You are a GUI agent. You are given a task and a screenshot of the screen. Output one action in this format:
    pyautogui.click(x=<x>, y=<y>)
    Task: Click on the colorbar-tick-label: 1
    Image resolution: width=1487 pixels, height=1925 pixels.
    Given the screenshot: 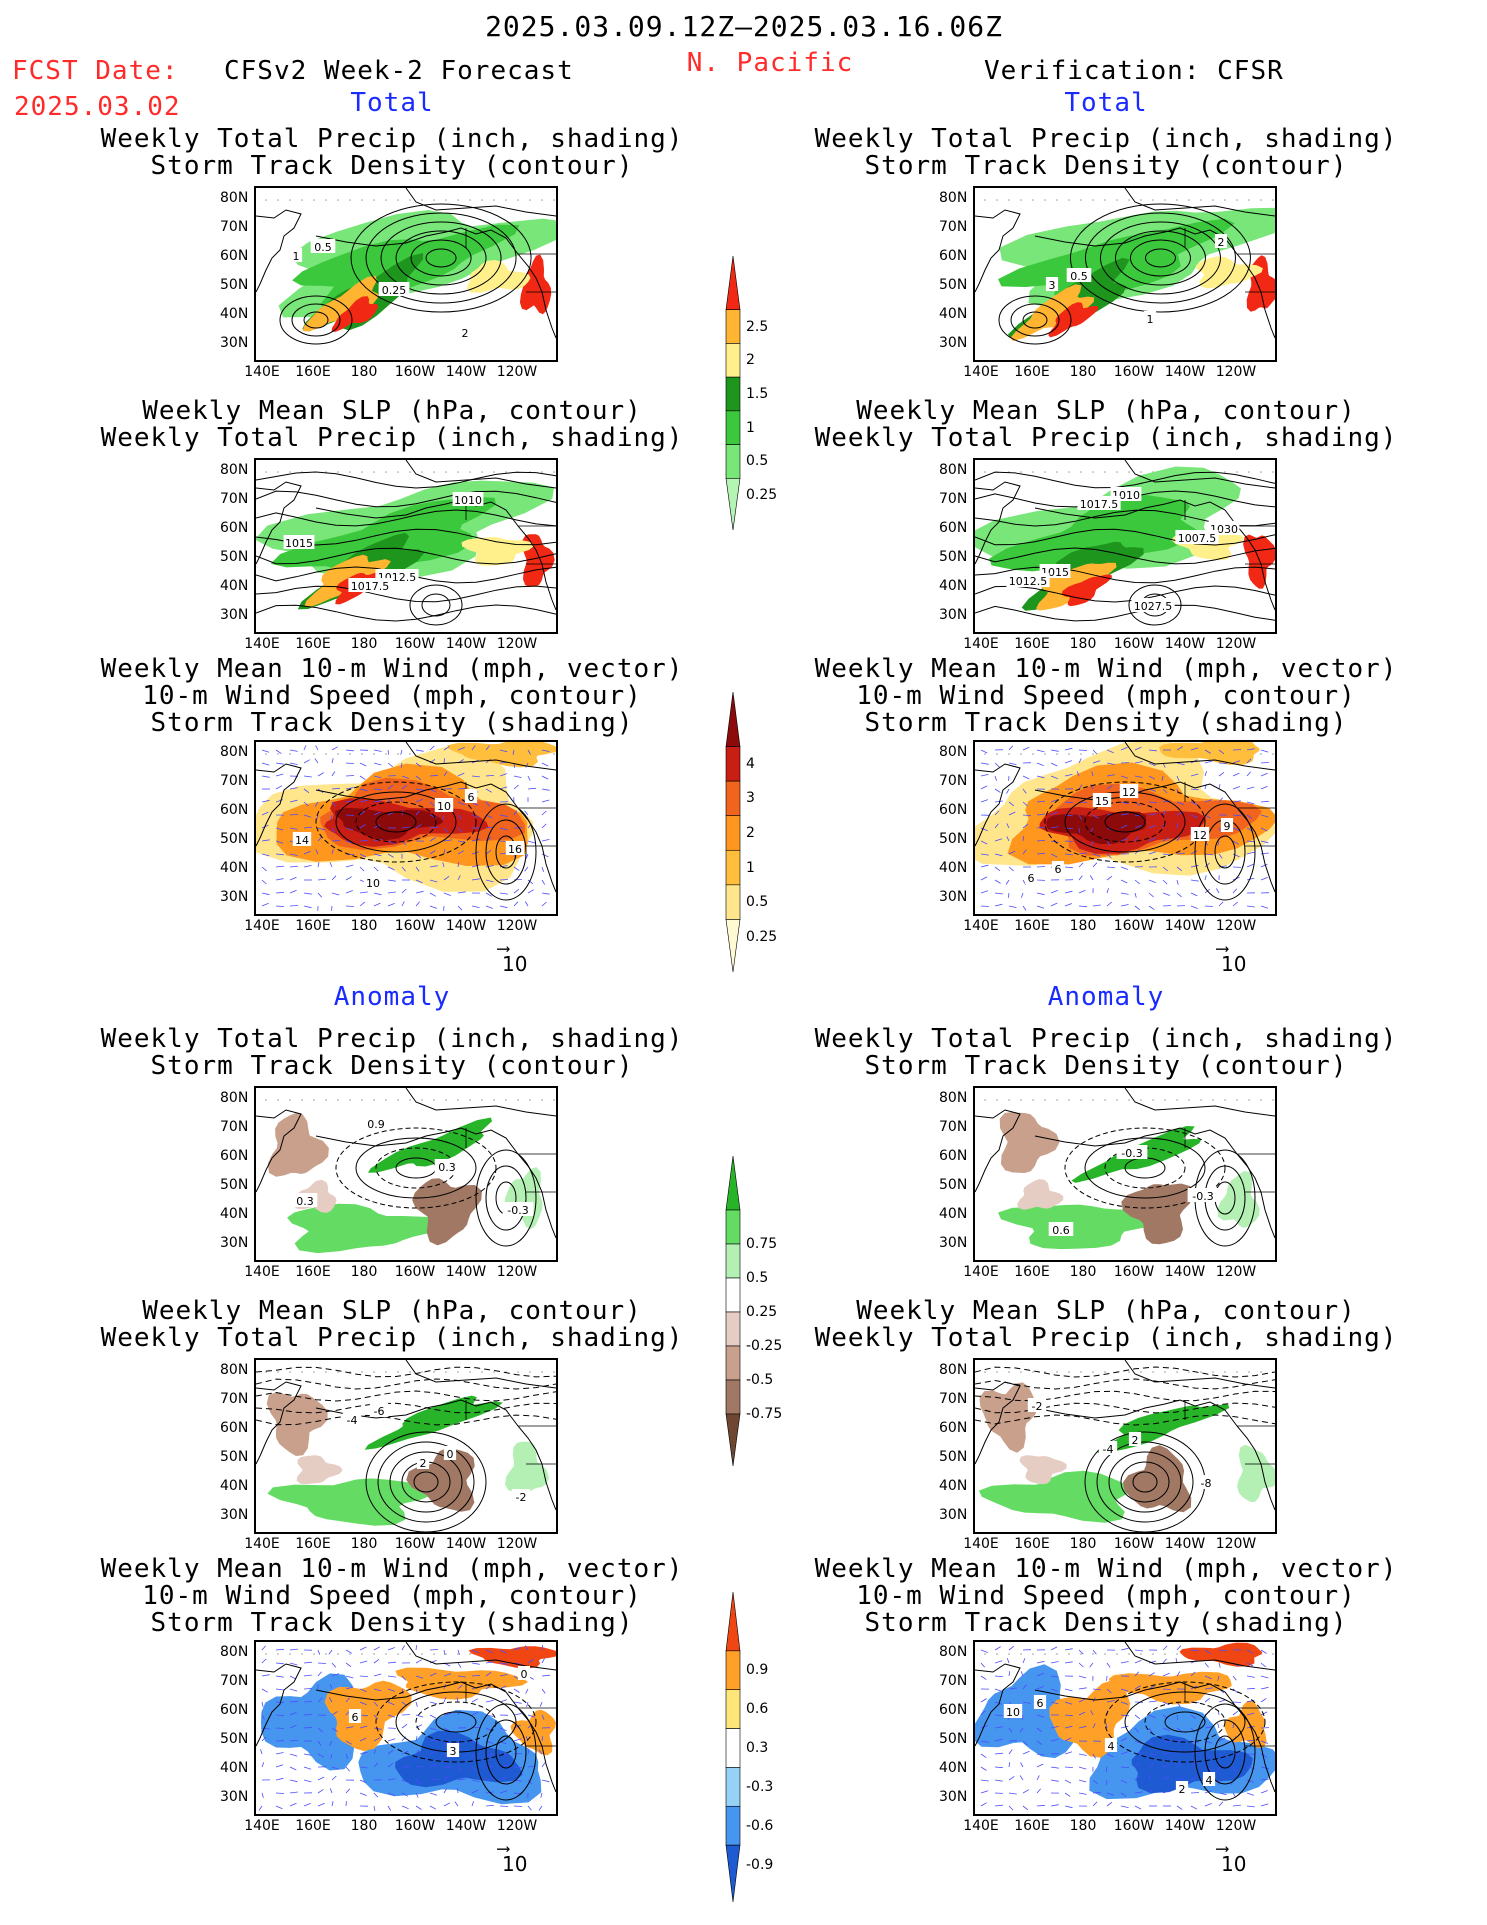 What is the action you would take?
    pyautogui.click(x=750, y=427)
    